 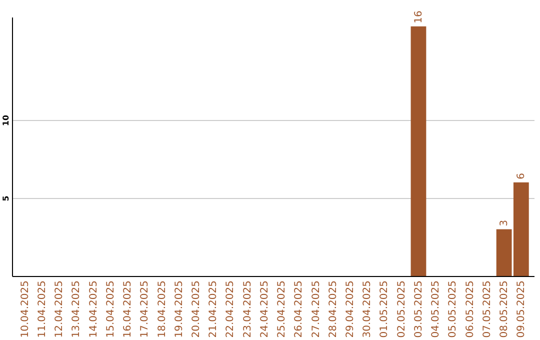 What do you see at coordinates (282, 309) in the screenshot?
I see `x-tick-label: 25.04.2025` at bounding box center [282, 309].